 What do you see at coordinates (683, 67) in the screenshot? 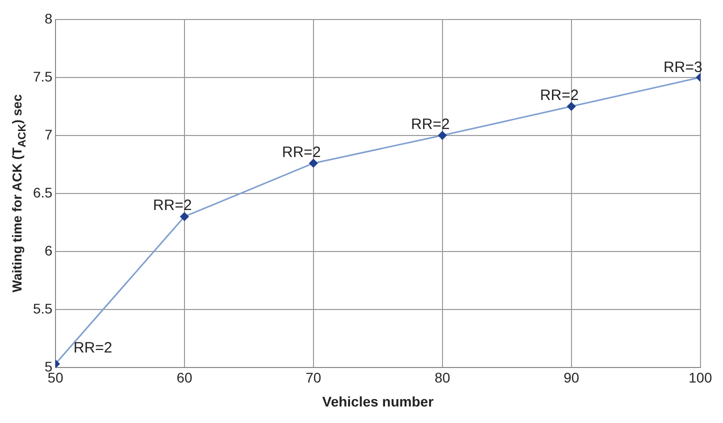
I see `annotation: RR=3` at bounding box center [683, 67].